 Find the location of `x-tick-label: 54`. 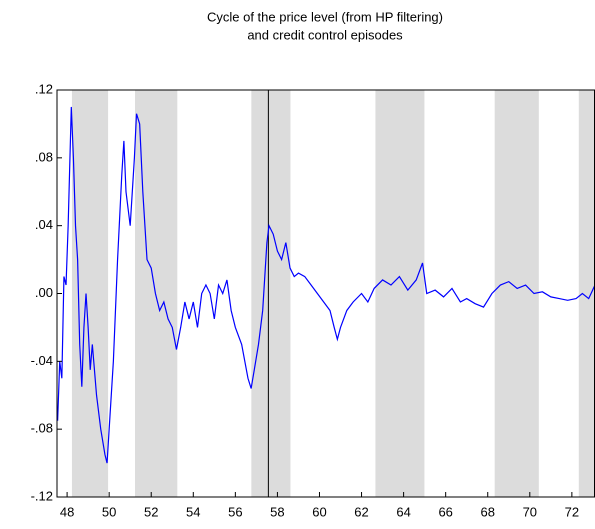

x-tick-label: 54 is located at coordinates (193, 511).